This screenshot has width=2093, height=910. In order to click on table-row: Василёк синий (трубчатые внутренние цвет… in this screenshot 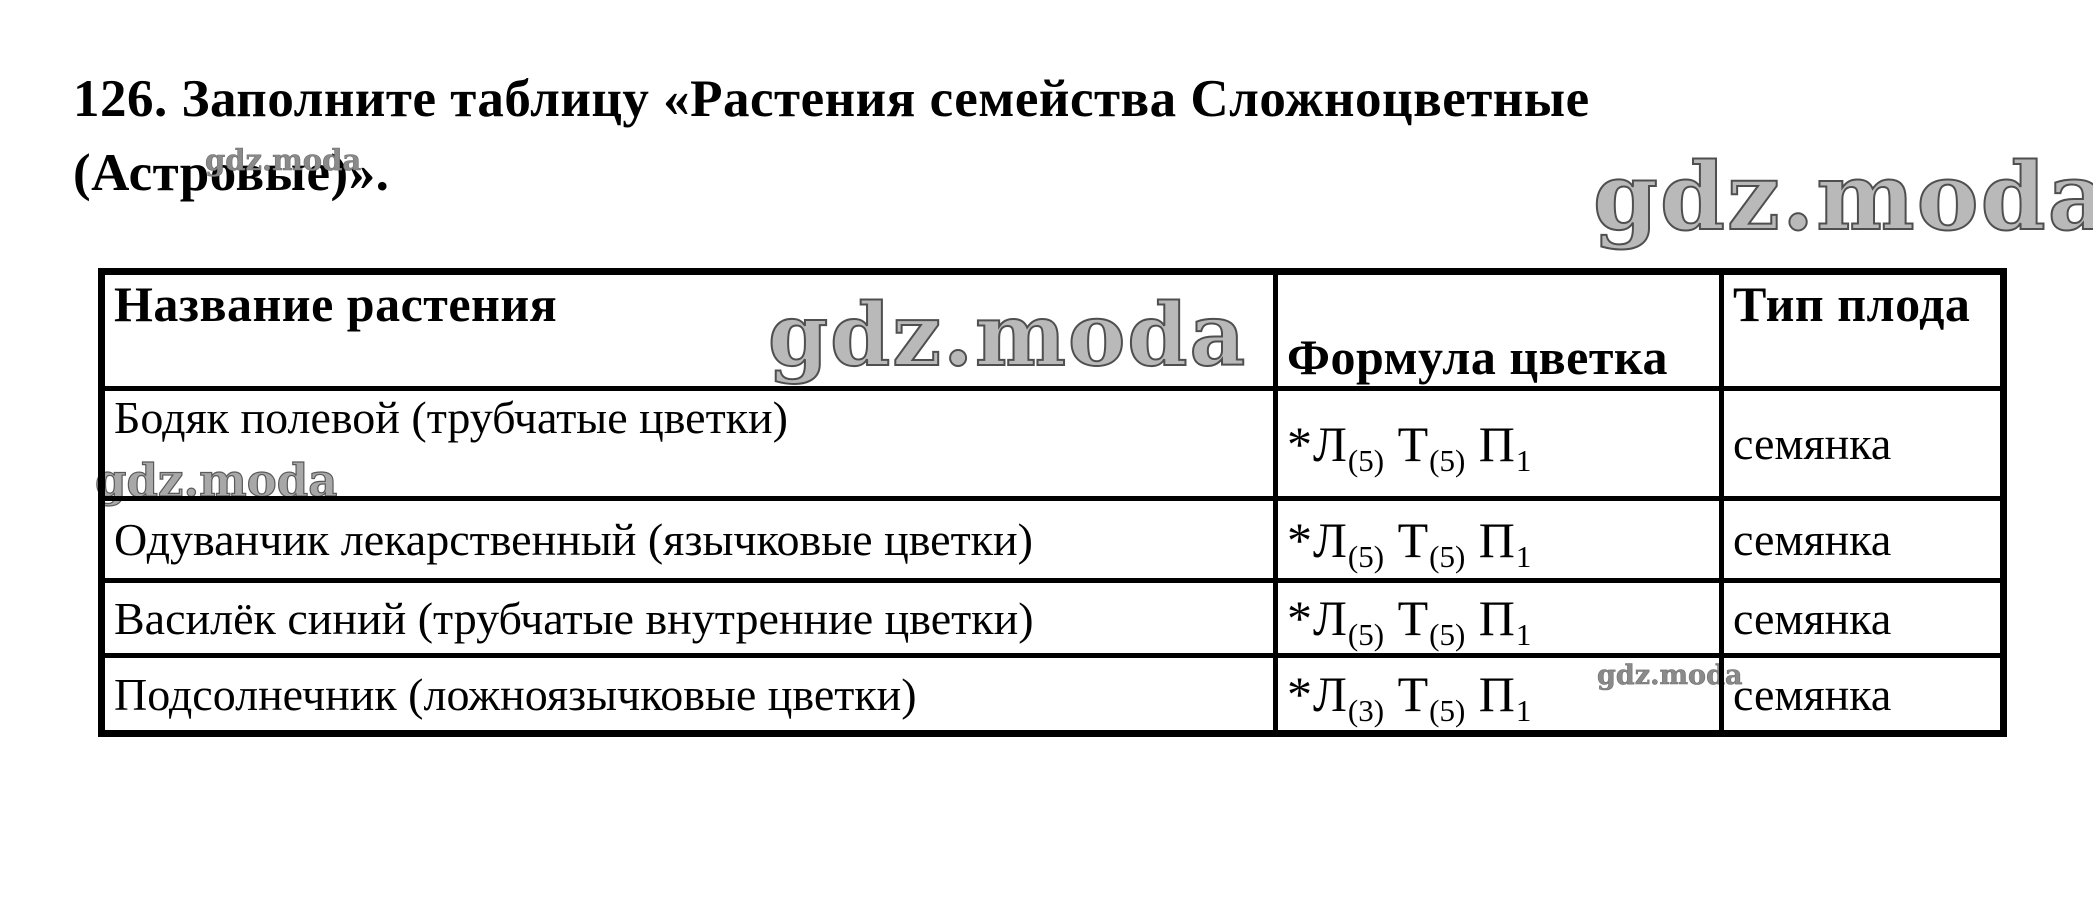, I will do `click(1052, 618)`.